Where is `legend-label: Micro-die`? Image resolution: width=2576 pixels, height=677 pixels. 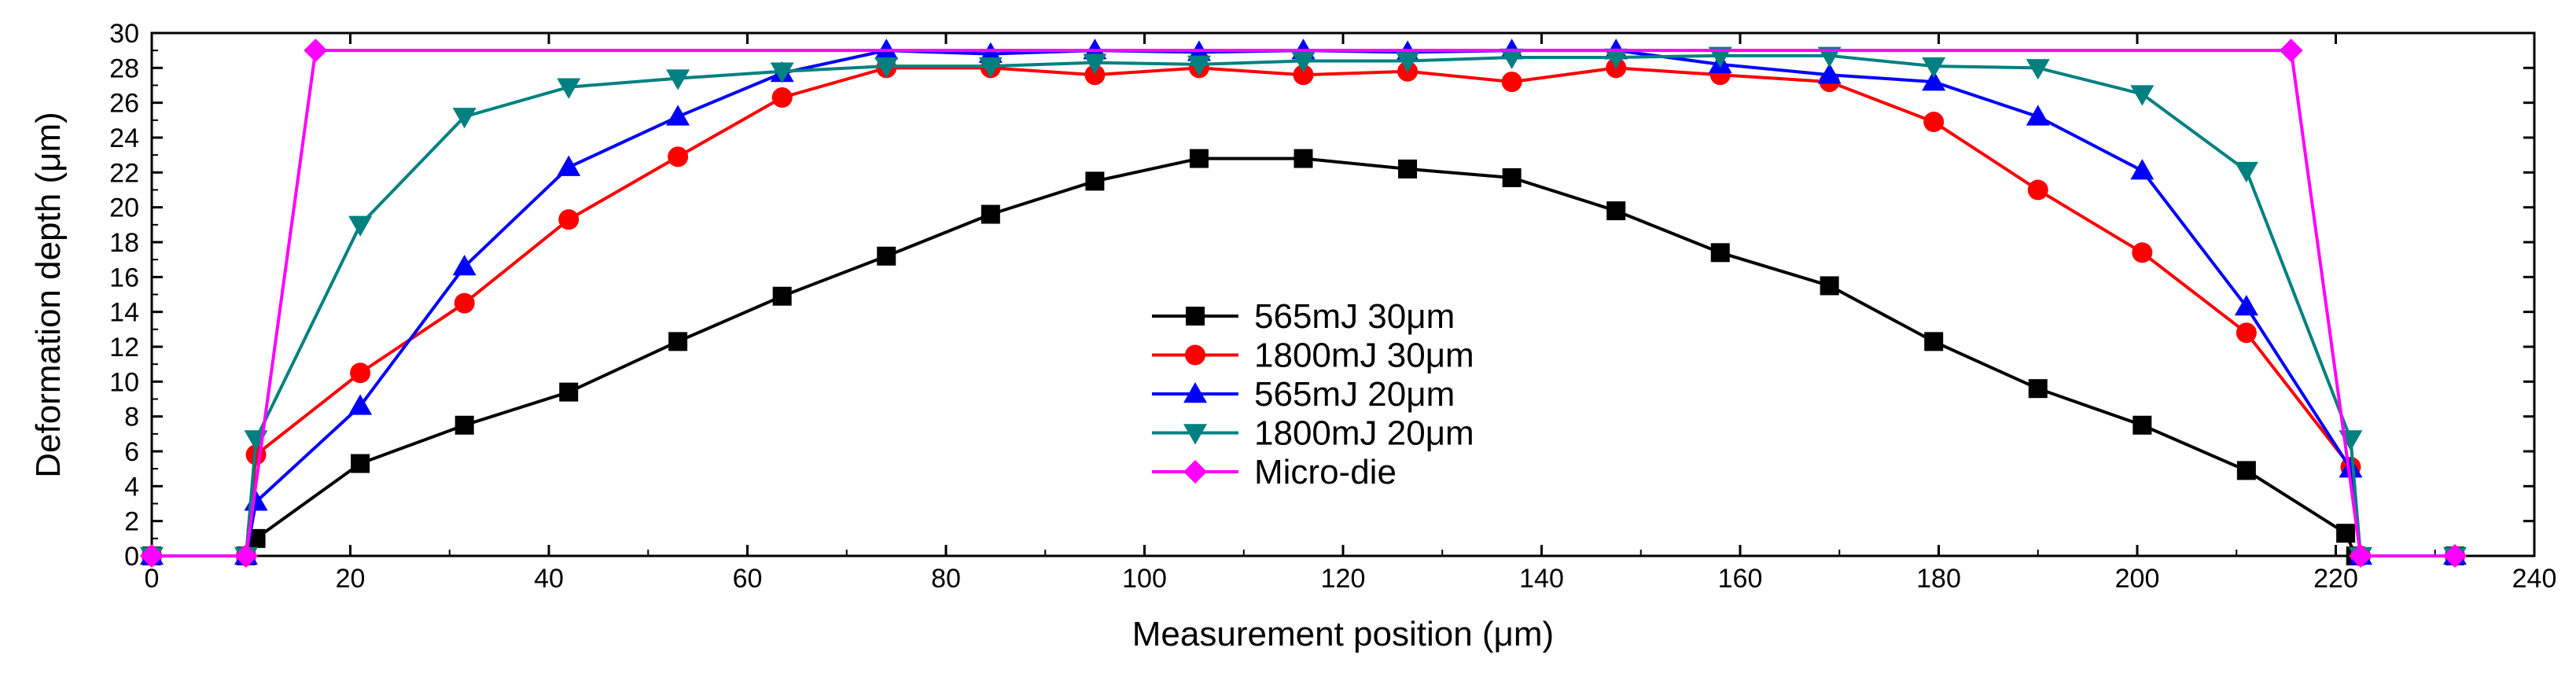
legend-label: Micro-die is located at coordinates (1325, 472).